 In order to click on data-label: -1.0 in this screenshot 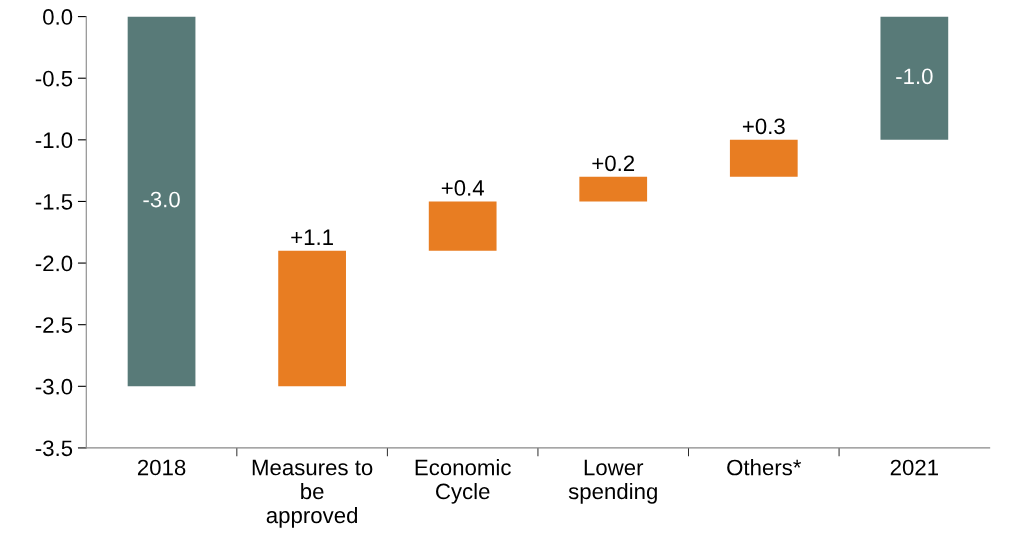, I will do `click(914, 76)`.